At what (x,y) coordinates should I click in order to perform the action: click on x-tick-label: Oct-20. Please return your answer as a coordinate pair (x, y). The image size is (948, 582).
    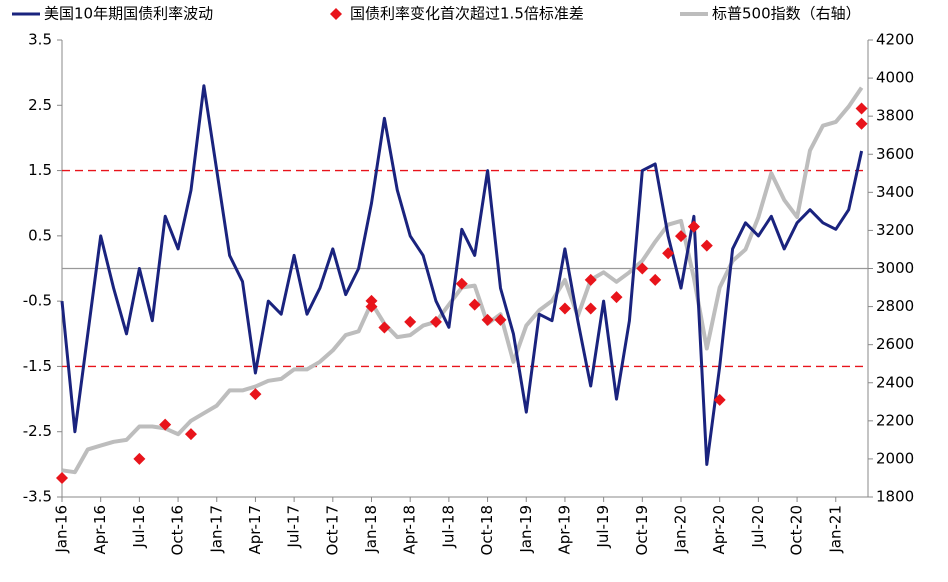
    Looking at the image, I should click on (797, 530).